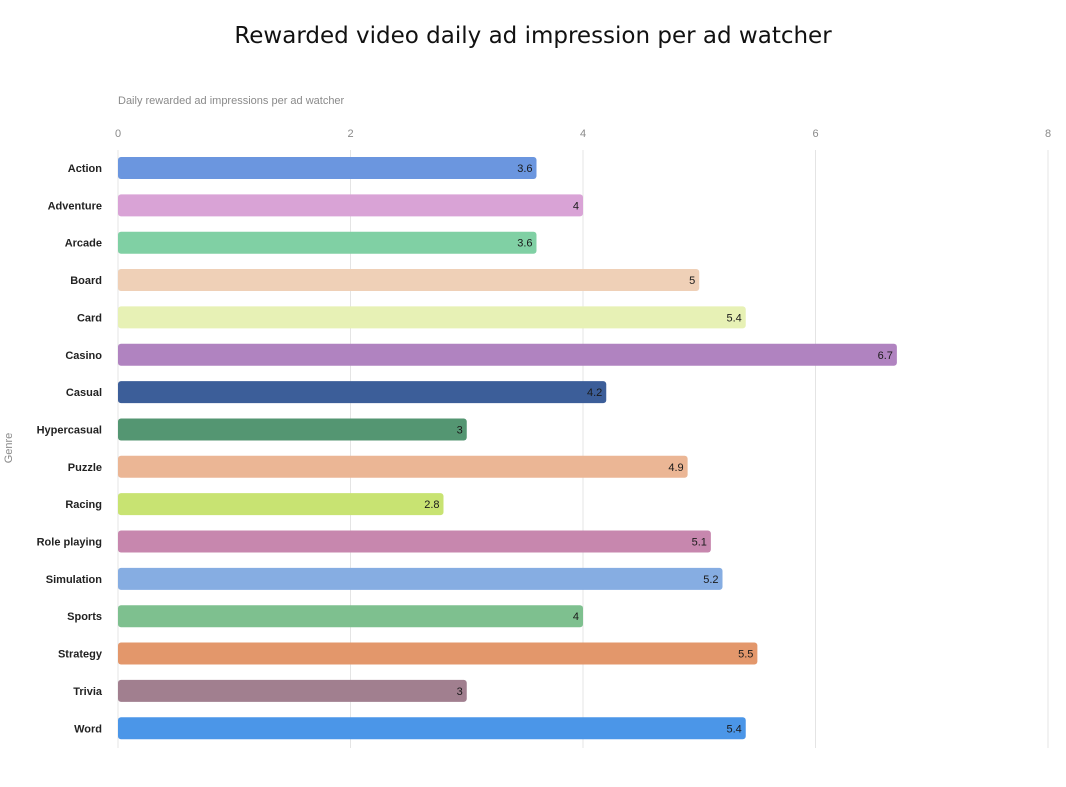 Image resolution: width=1066 pixels, height=787 pixels. I want to click on bar-board, so click(409, 280).